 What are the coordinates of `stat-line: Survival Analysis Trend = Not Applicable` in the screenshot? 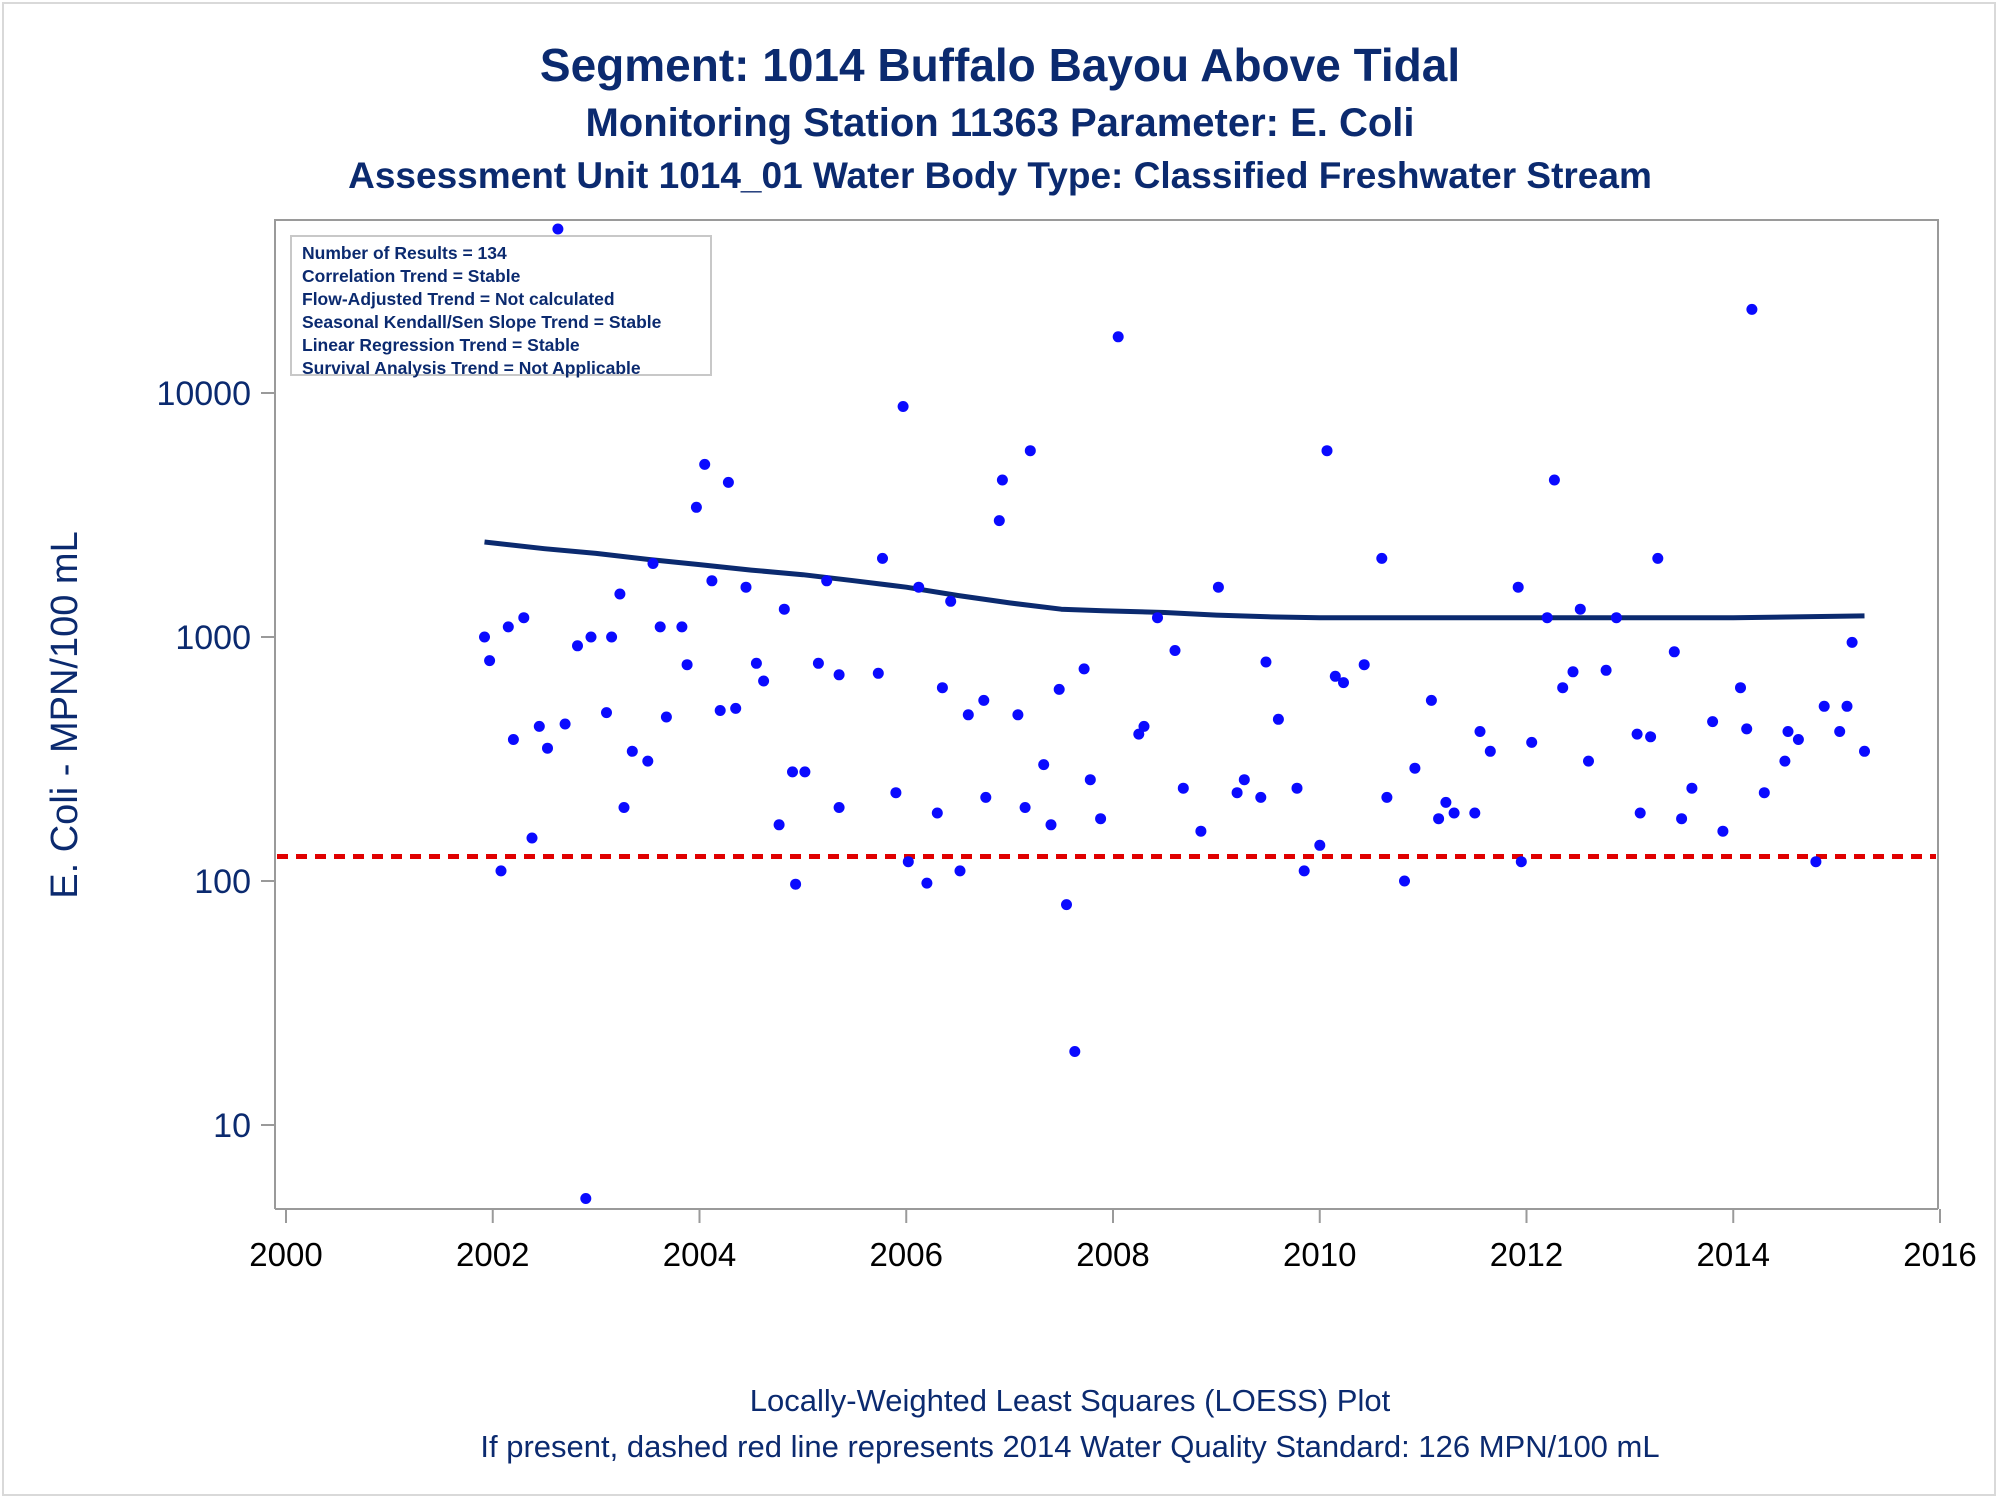 It's located at (471, 368).